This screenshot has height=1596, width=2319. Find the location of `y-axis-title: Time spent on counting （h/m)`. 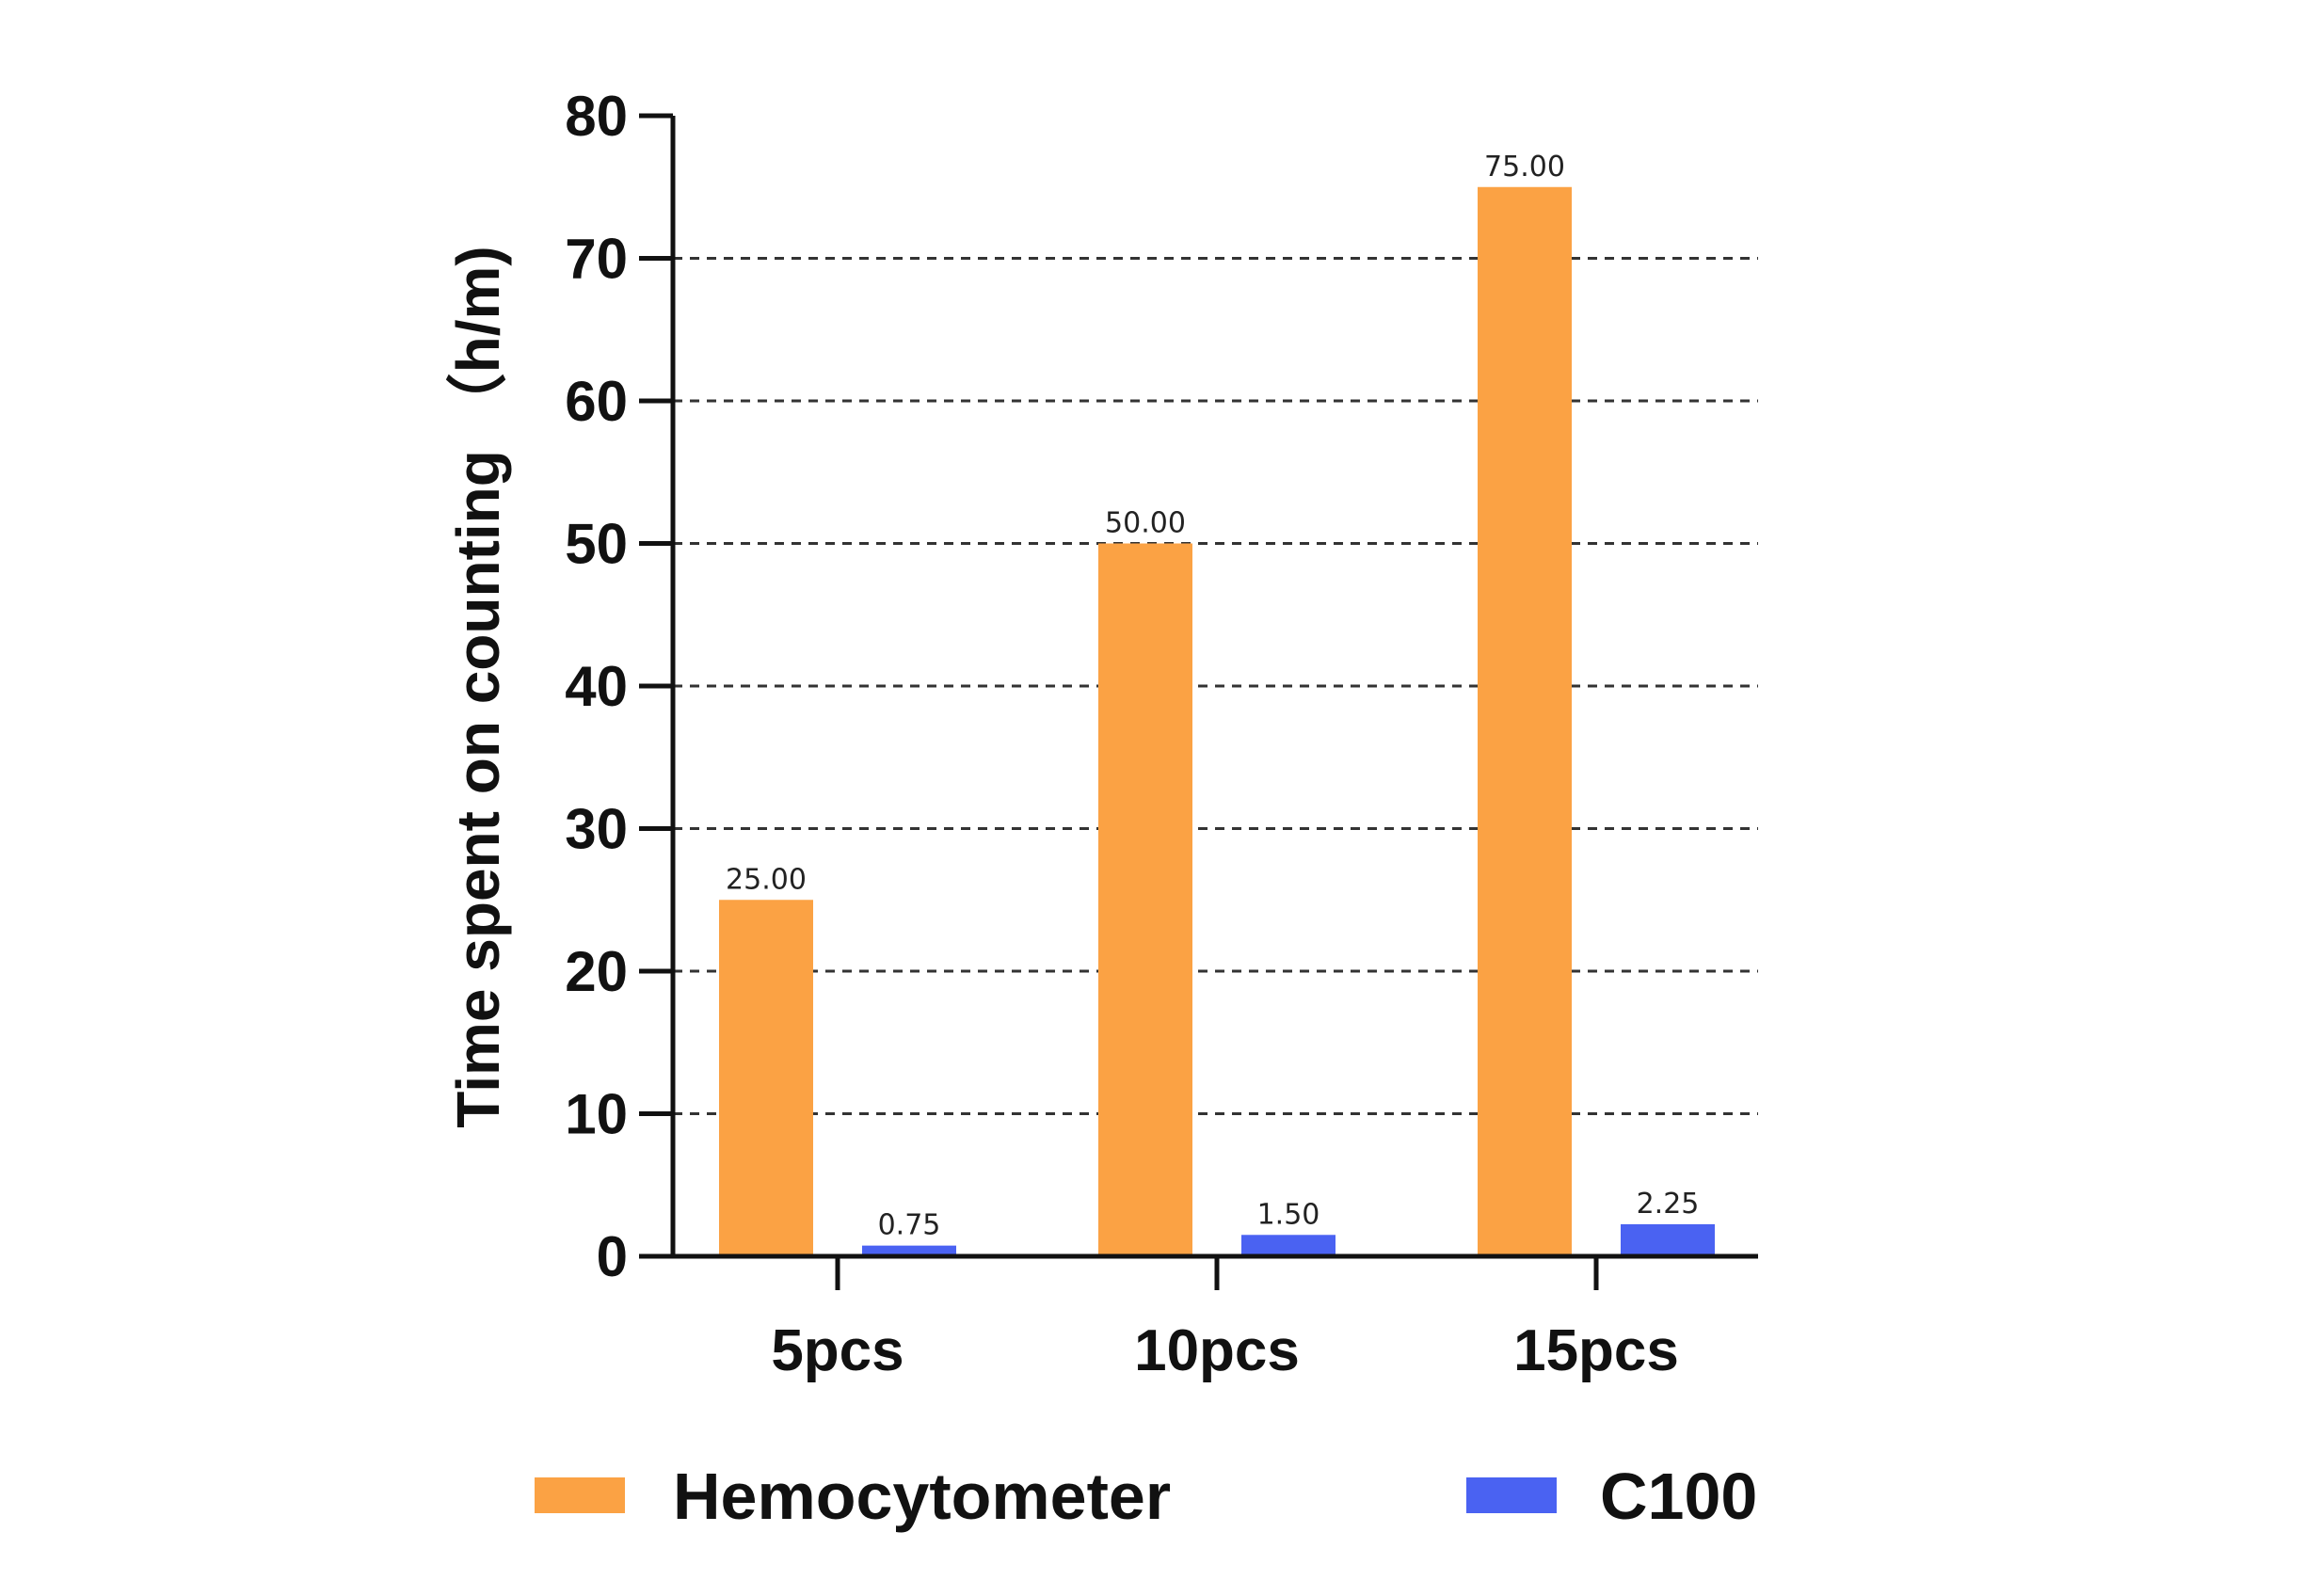

y-axis-title: Time spent on counting （h/m) is located at coordinates (478, 686).